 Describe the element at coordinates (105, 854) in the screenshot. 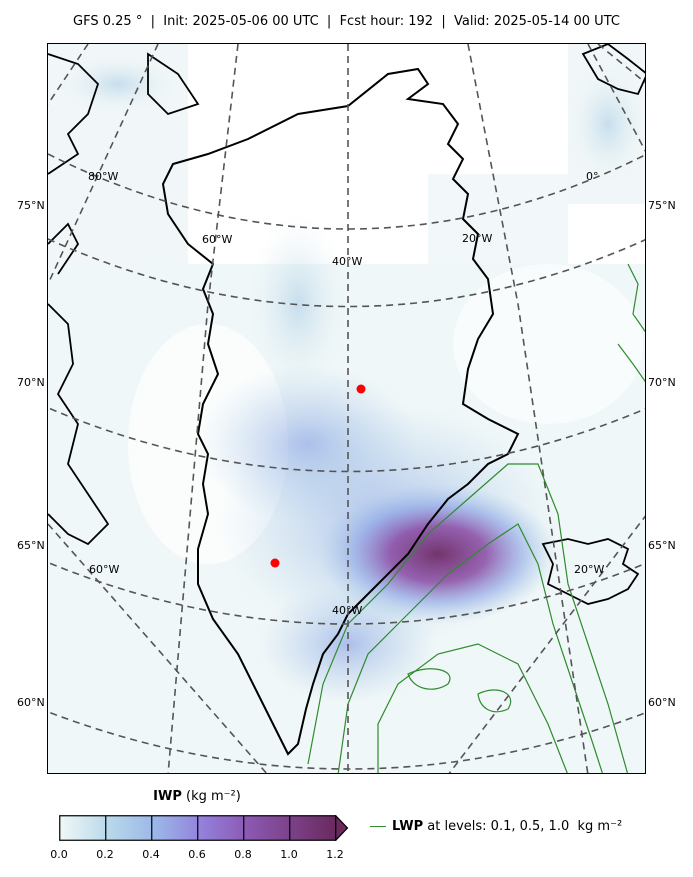

I see `colorbar-tick: 0.2` at that location.